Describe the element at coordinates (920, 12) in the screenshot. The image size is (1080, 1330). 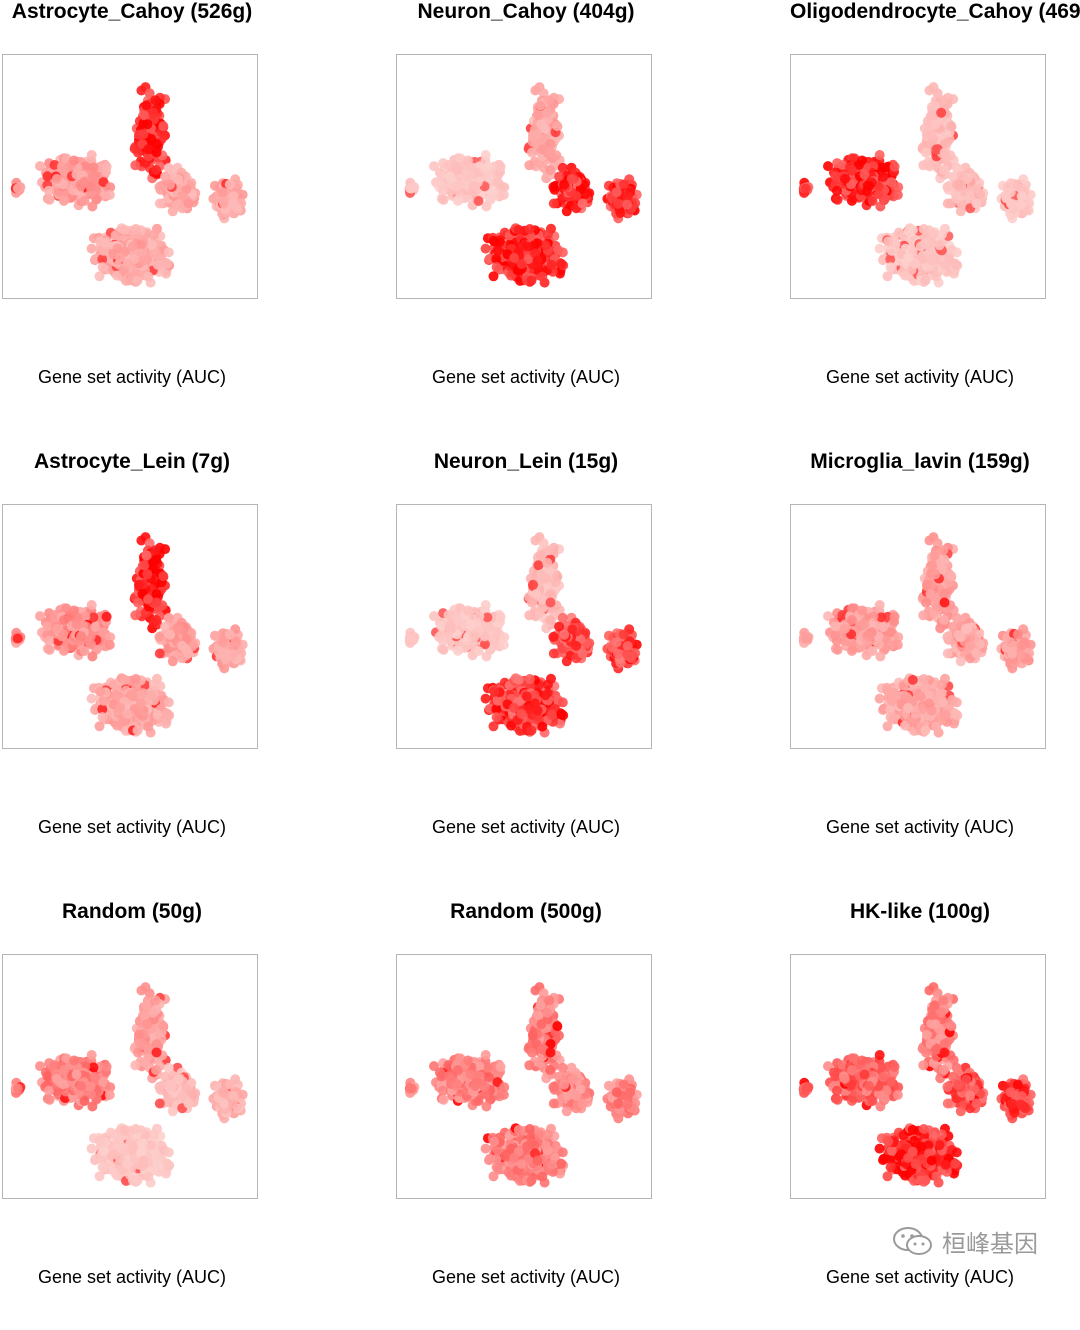
I see `chart-title: Oligodendrocyte_Cahoy (469g)` at that location.